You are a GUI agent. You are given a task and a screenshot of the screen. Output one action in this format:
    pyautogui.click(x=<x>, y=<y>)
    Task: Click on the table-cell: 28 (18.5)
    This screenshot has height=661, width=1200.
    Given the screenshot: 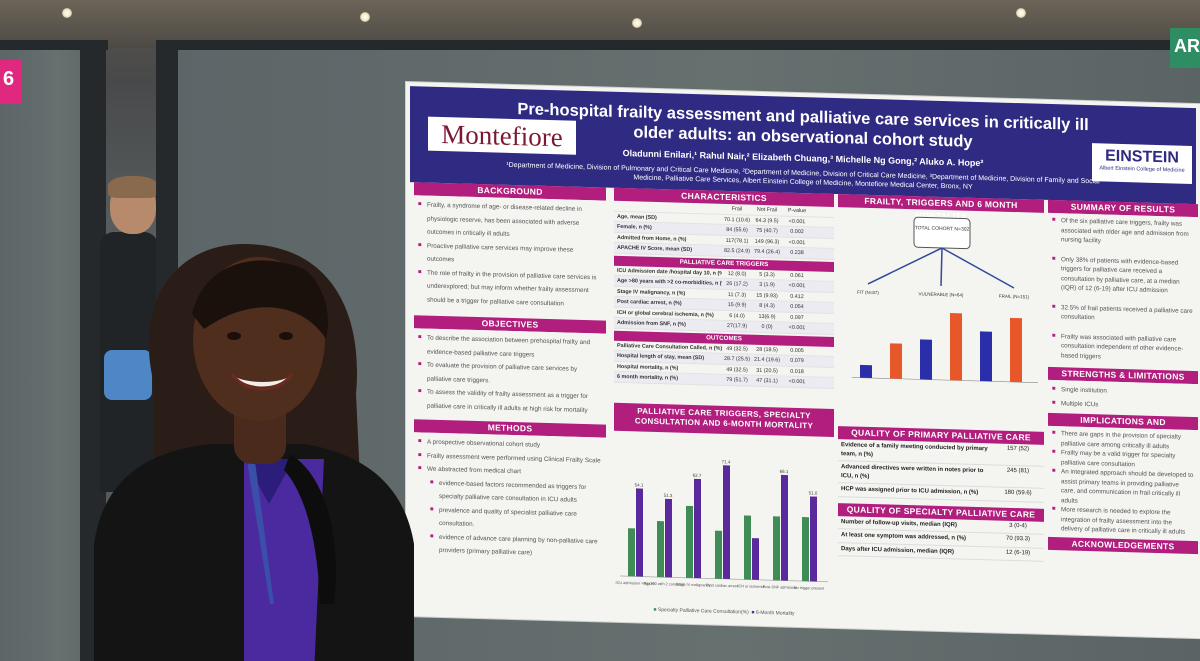 What is the action you would take?
    pyautogui.click(x=767, y=349)
    